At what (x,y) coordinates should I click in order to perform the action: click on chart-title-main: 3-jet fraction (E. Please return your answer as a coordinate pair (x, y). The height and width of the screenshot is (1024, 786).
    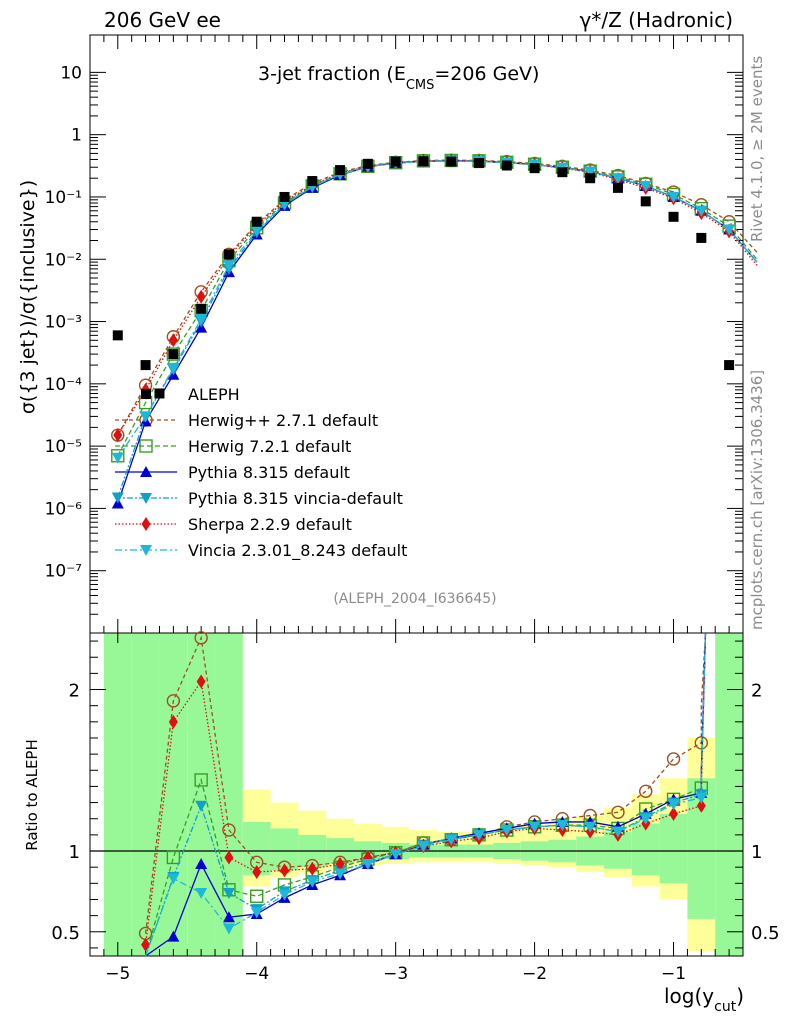
    Looking at the image, I should click on (332, 74).